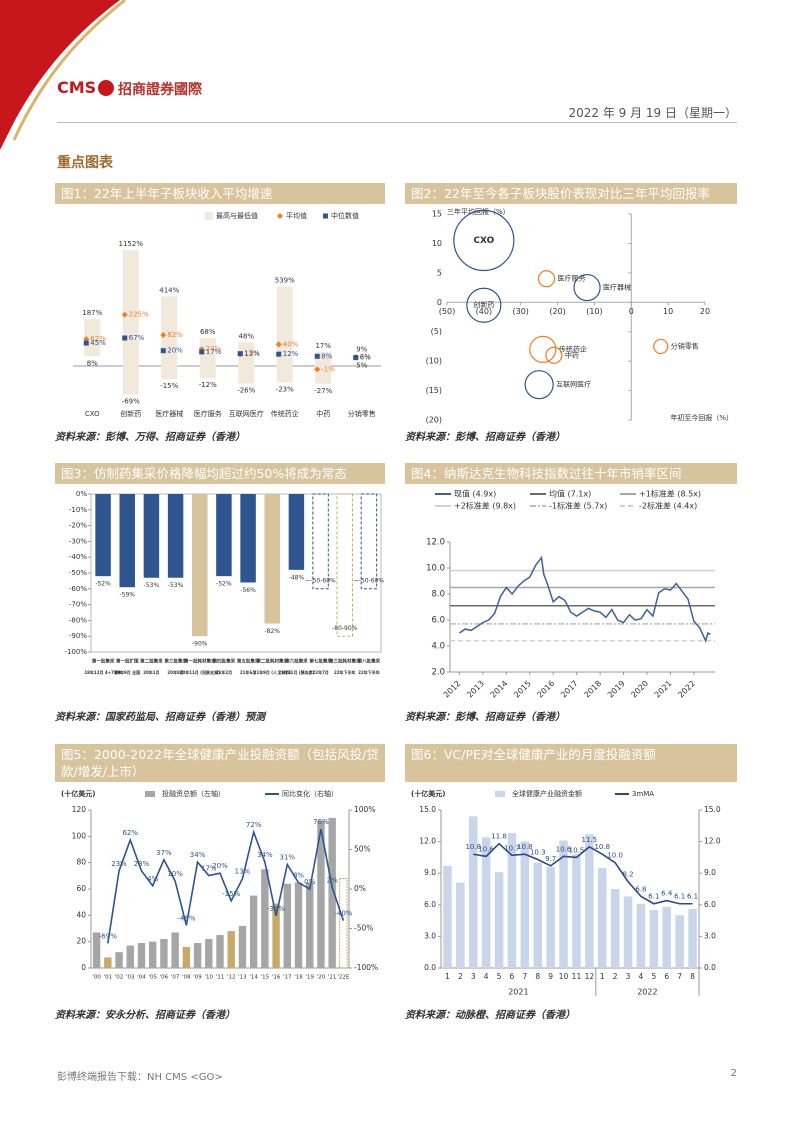  I want to click on x-tick-label: 8, so click(692, 976).